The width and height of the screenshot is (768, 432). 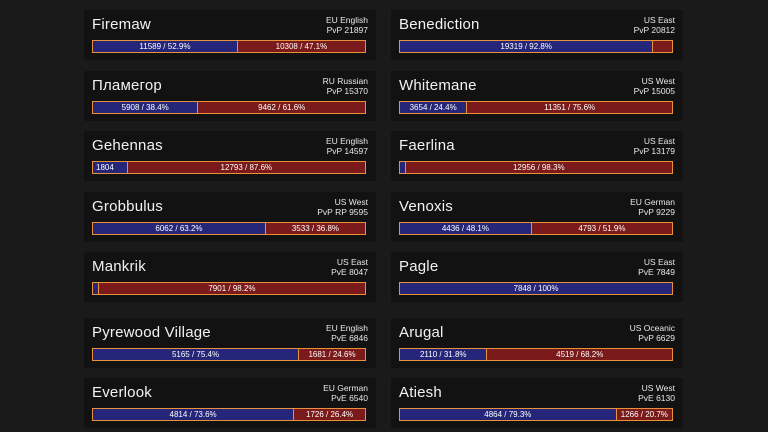 I want to click on server-meta: US East PvE 7849, so click(x=656, y=267).